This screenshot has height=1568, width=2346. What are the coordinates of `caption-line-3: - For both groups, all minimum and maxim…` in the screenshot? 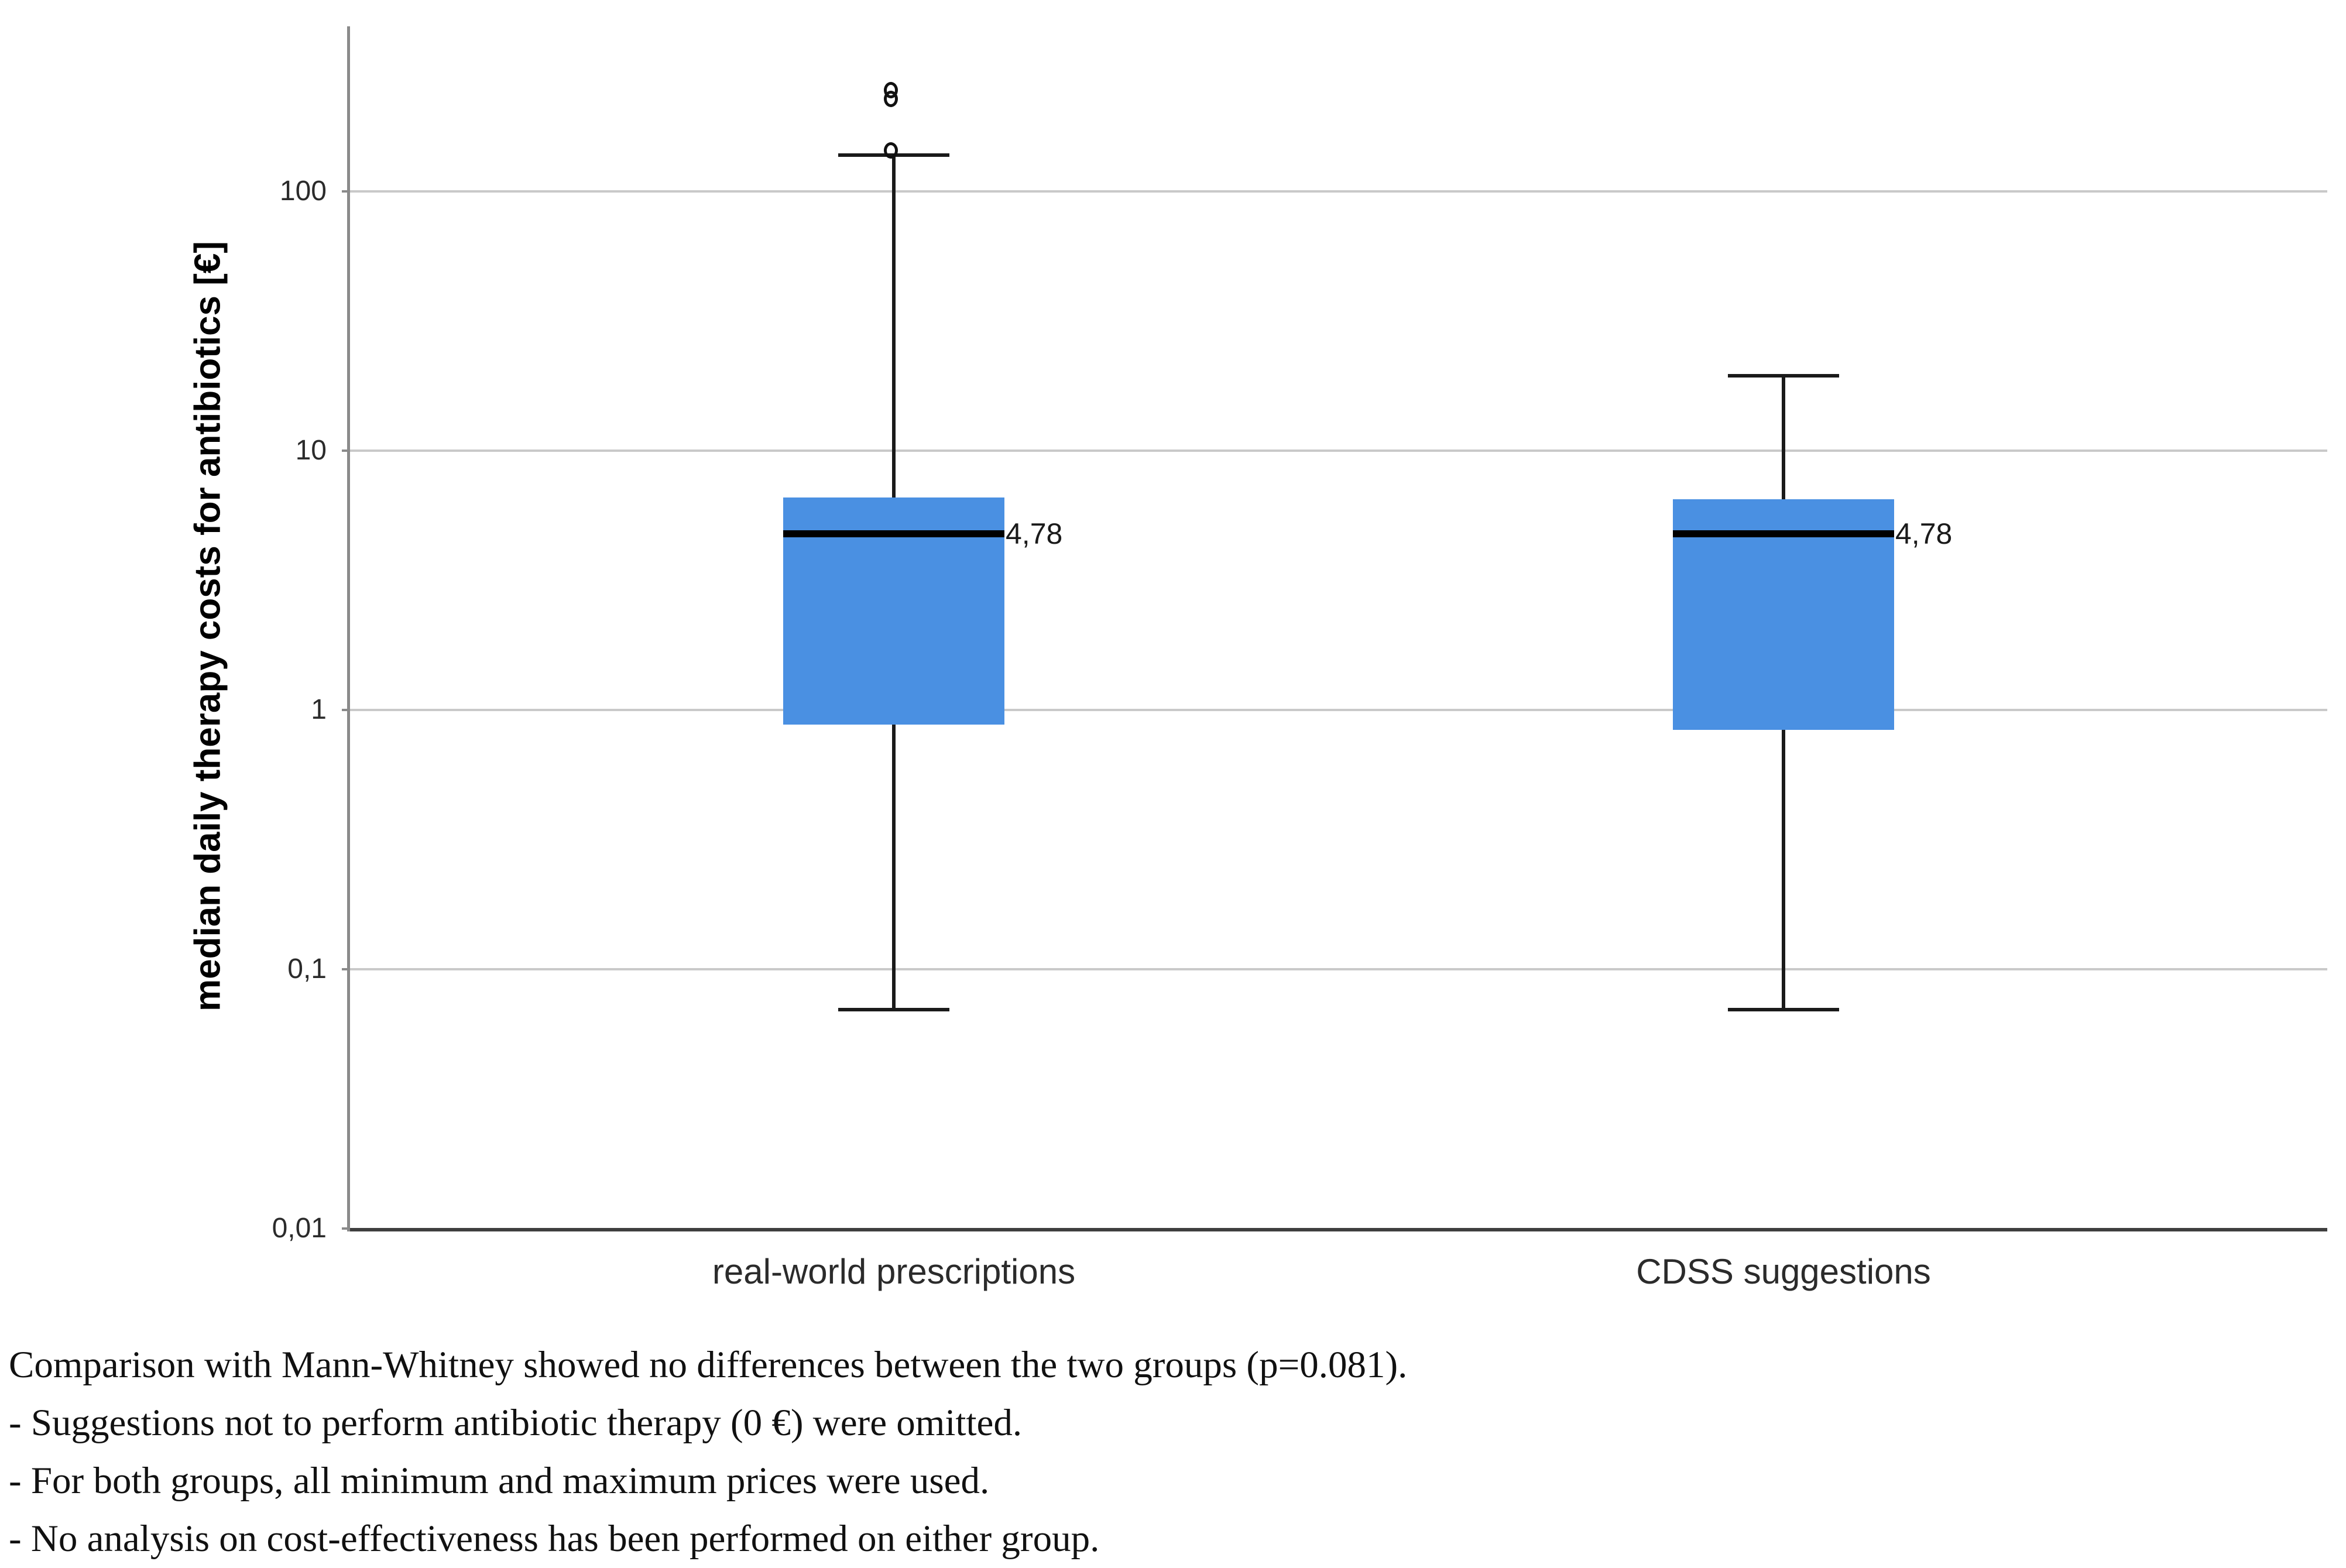 It's located at (499, 1481).